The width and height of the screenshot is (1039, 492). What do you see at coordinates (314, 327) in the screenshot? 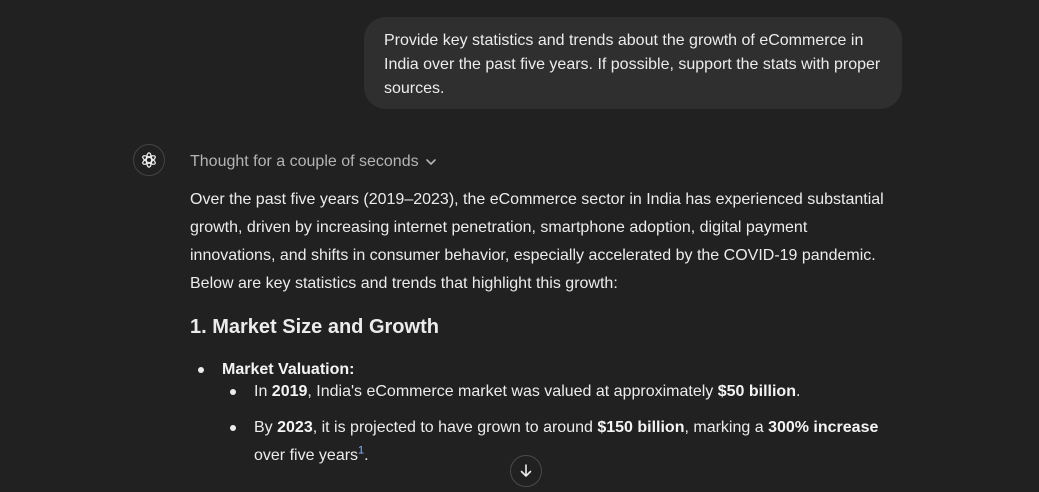
I see `section-heading: 1. Market Size and Growth` at bounding box center [314, 327].